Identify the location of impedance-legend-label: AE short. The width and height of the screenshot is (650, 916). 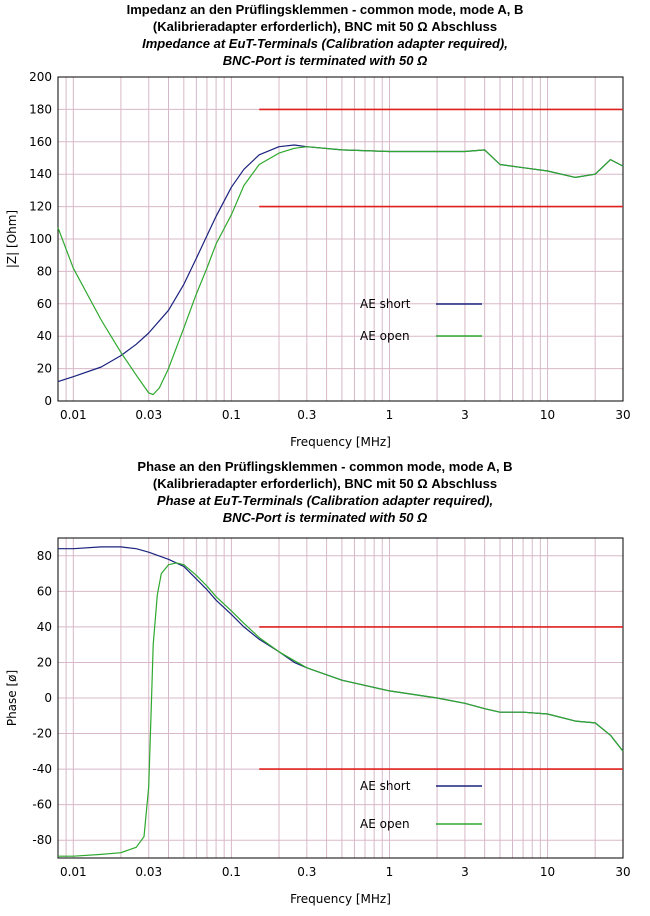
(385, 304).